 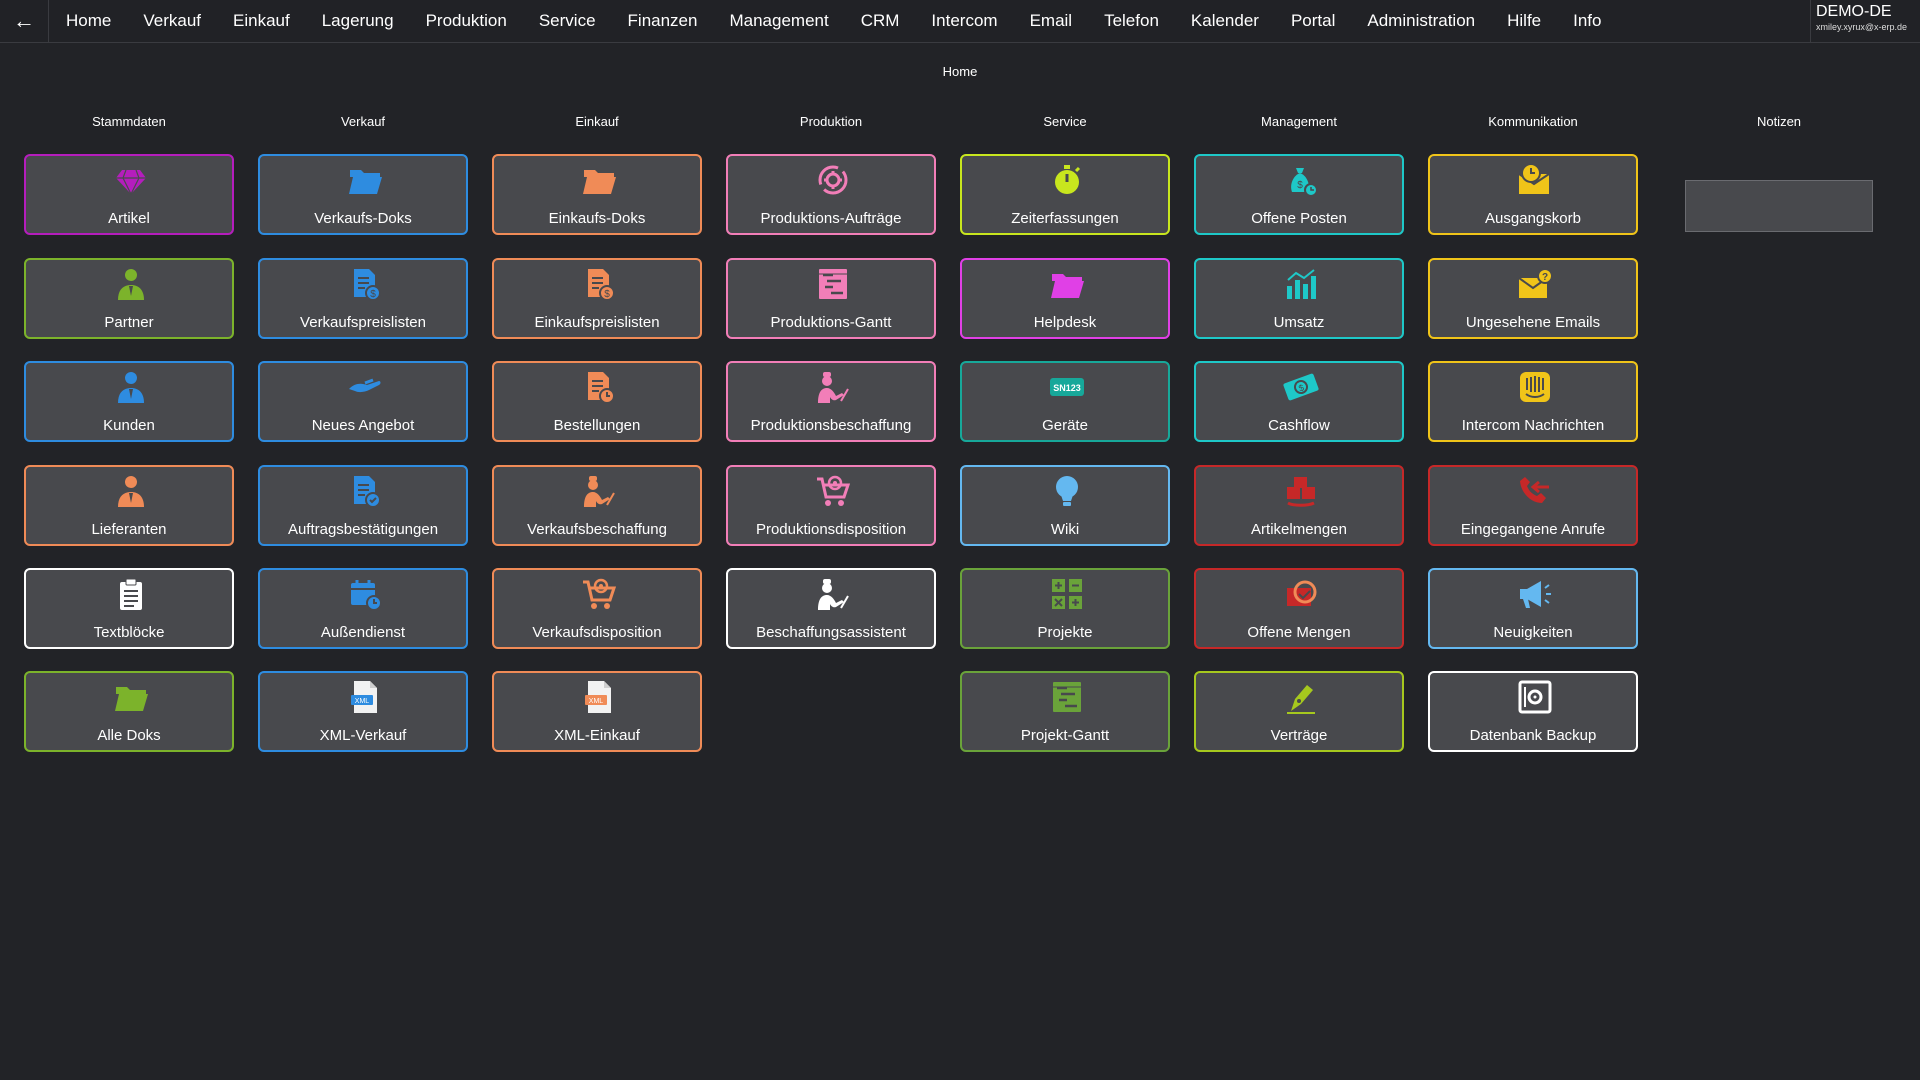 What do you see at coordinates (1421, 20) in the screenshot?
I see `nav-item-administration: Administration` at bounding box center [1421, 20].